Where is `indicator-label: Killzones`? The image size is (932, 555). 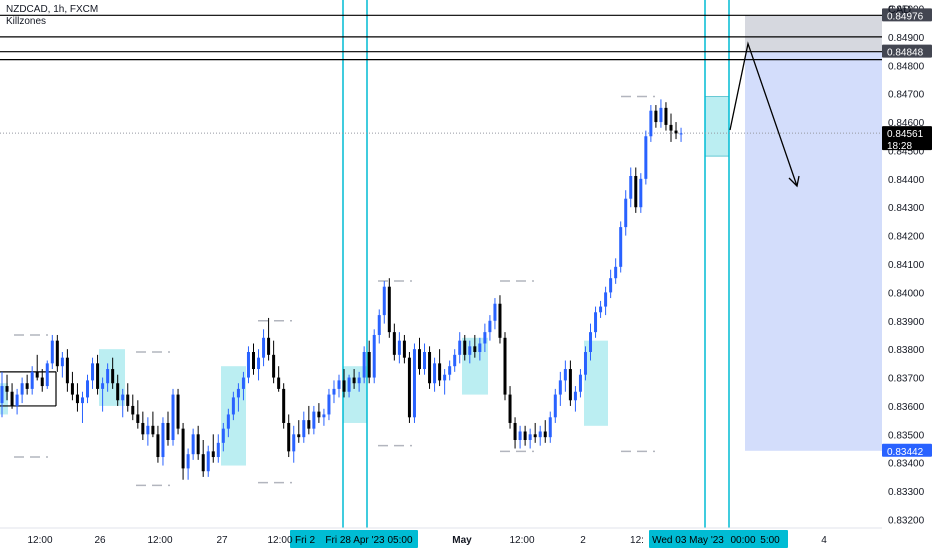
indicator-label: Killzones is located at coordinates (26, 21).